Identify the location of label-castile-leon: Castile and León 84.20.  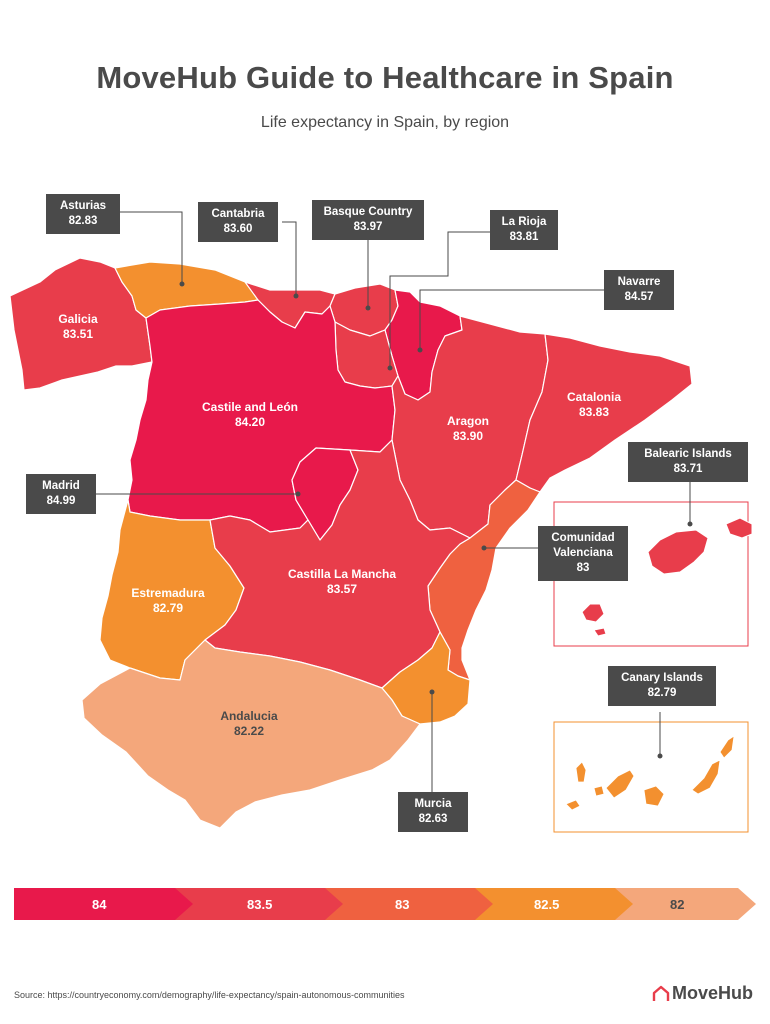
(250, 415).